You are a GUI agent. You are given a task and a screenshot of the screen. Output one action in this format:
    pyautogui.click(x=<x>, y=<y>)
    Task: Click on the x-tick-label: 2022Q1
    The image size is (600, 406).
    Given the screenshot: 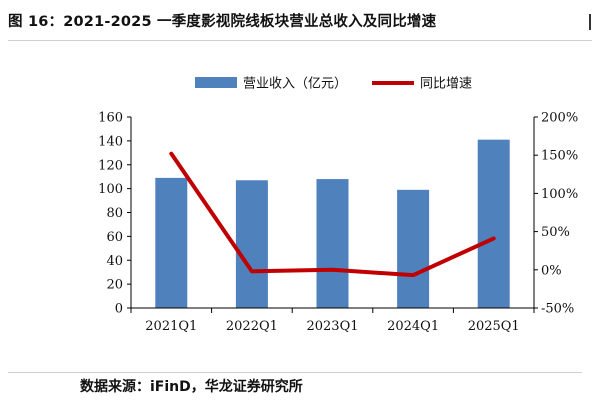 What is the action you would take?
    pyautogui.click(x=252, y=326)
    